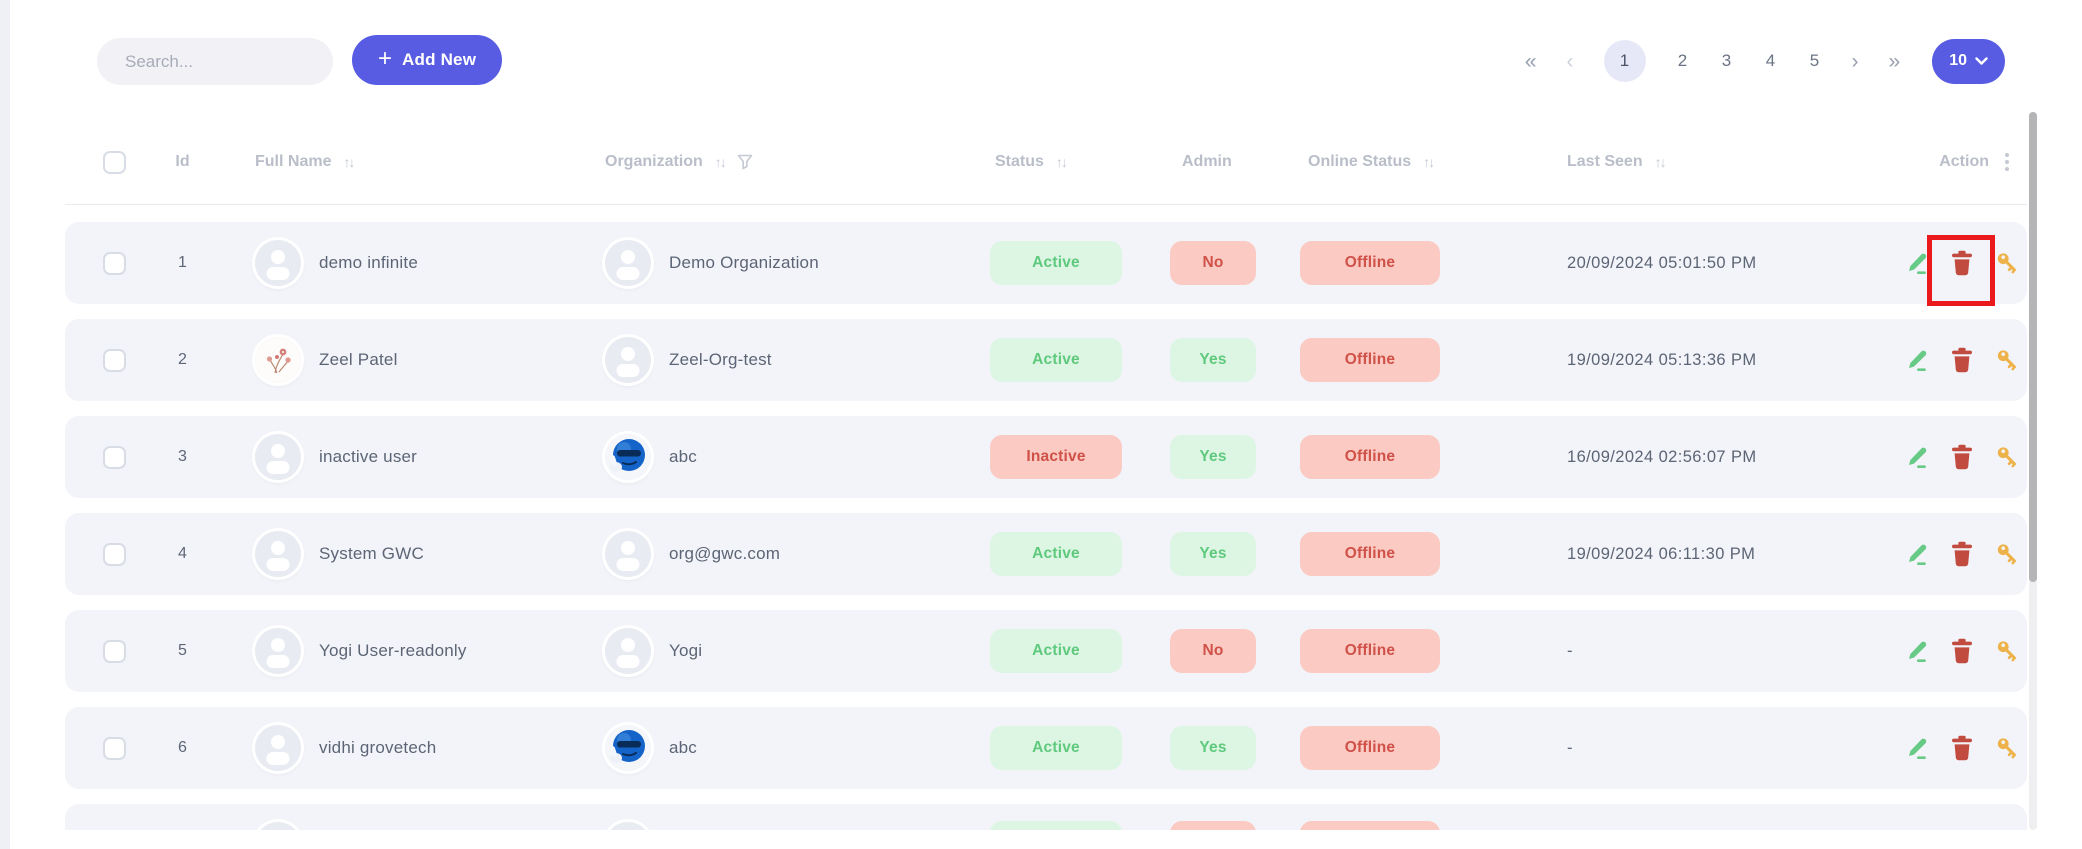  What do you see at coordinates (1661, 553) in the screenshot?
I see `last-seen-text: 19/09/2024 06:11:30 PM` at bounding box center [1661, 553].